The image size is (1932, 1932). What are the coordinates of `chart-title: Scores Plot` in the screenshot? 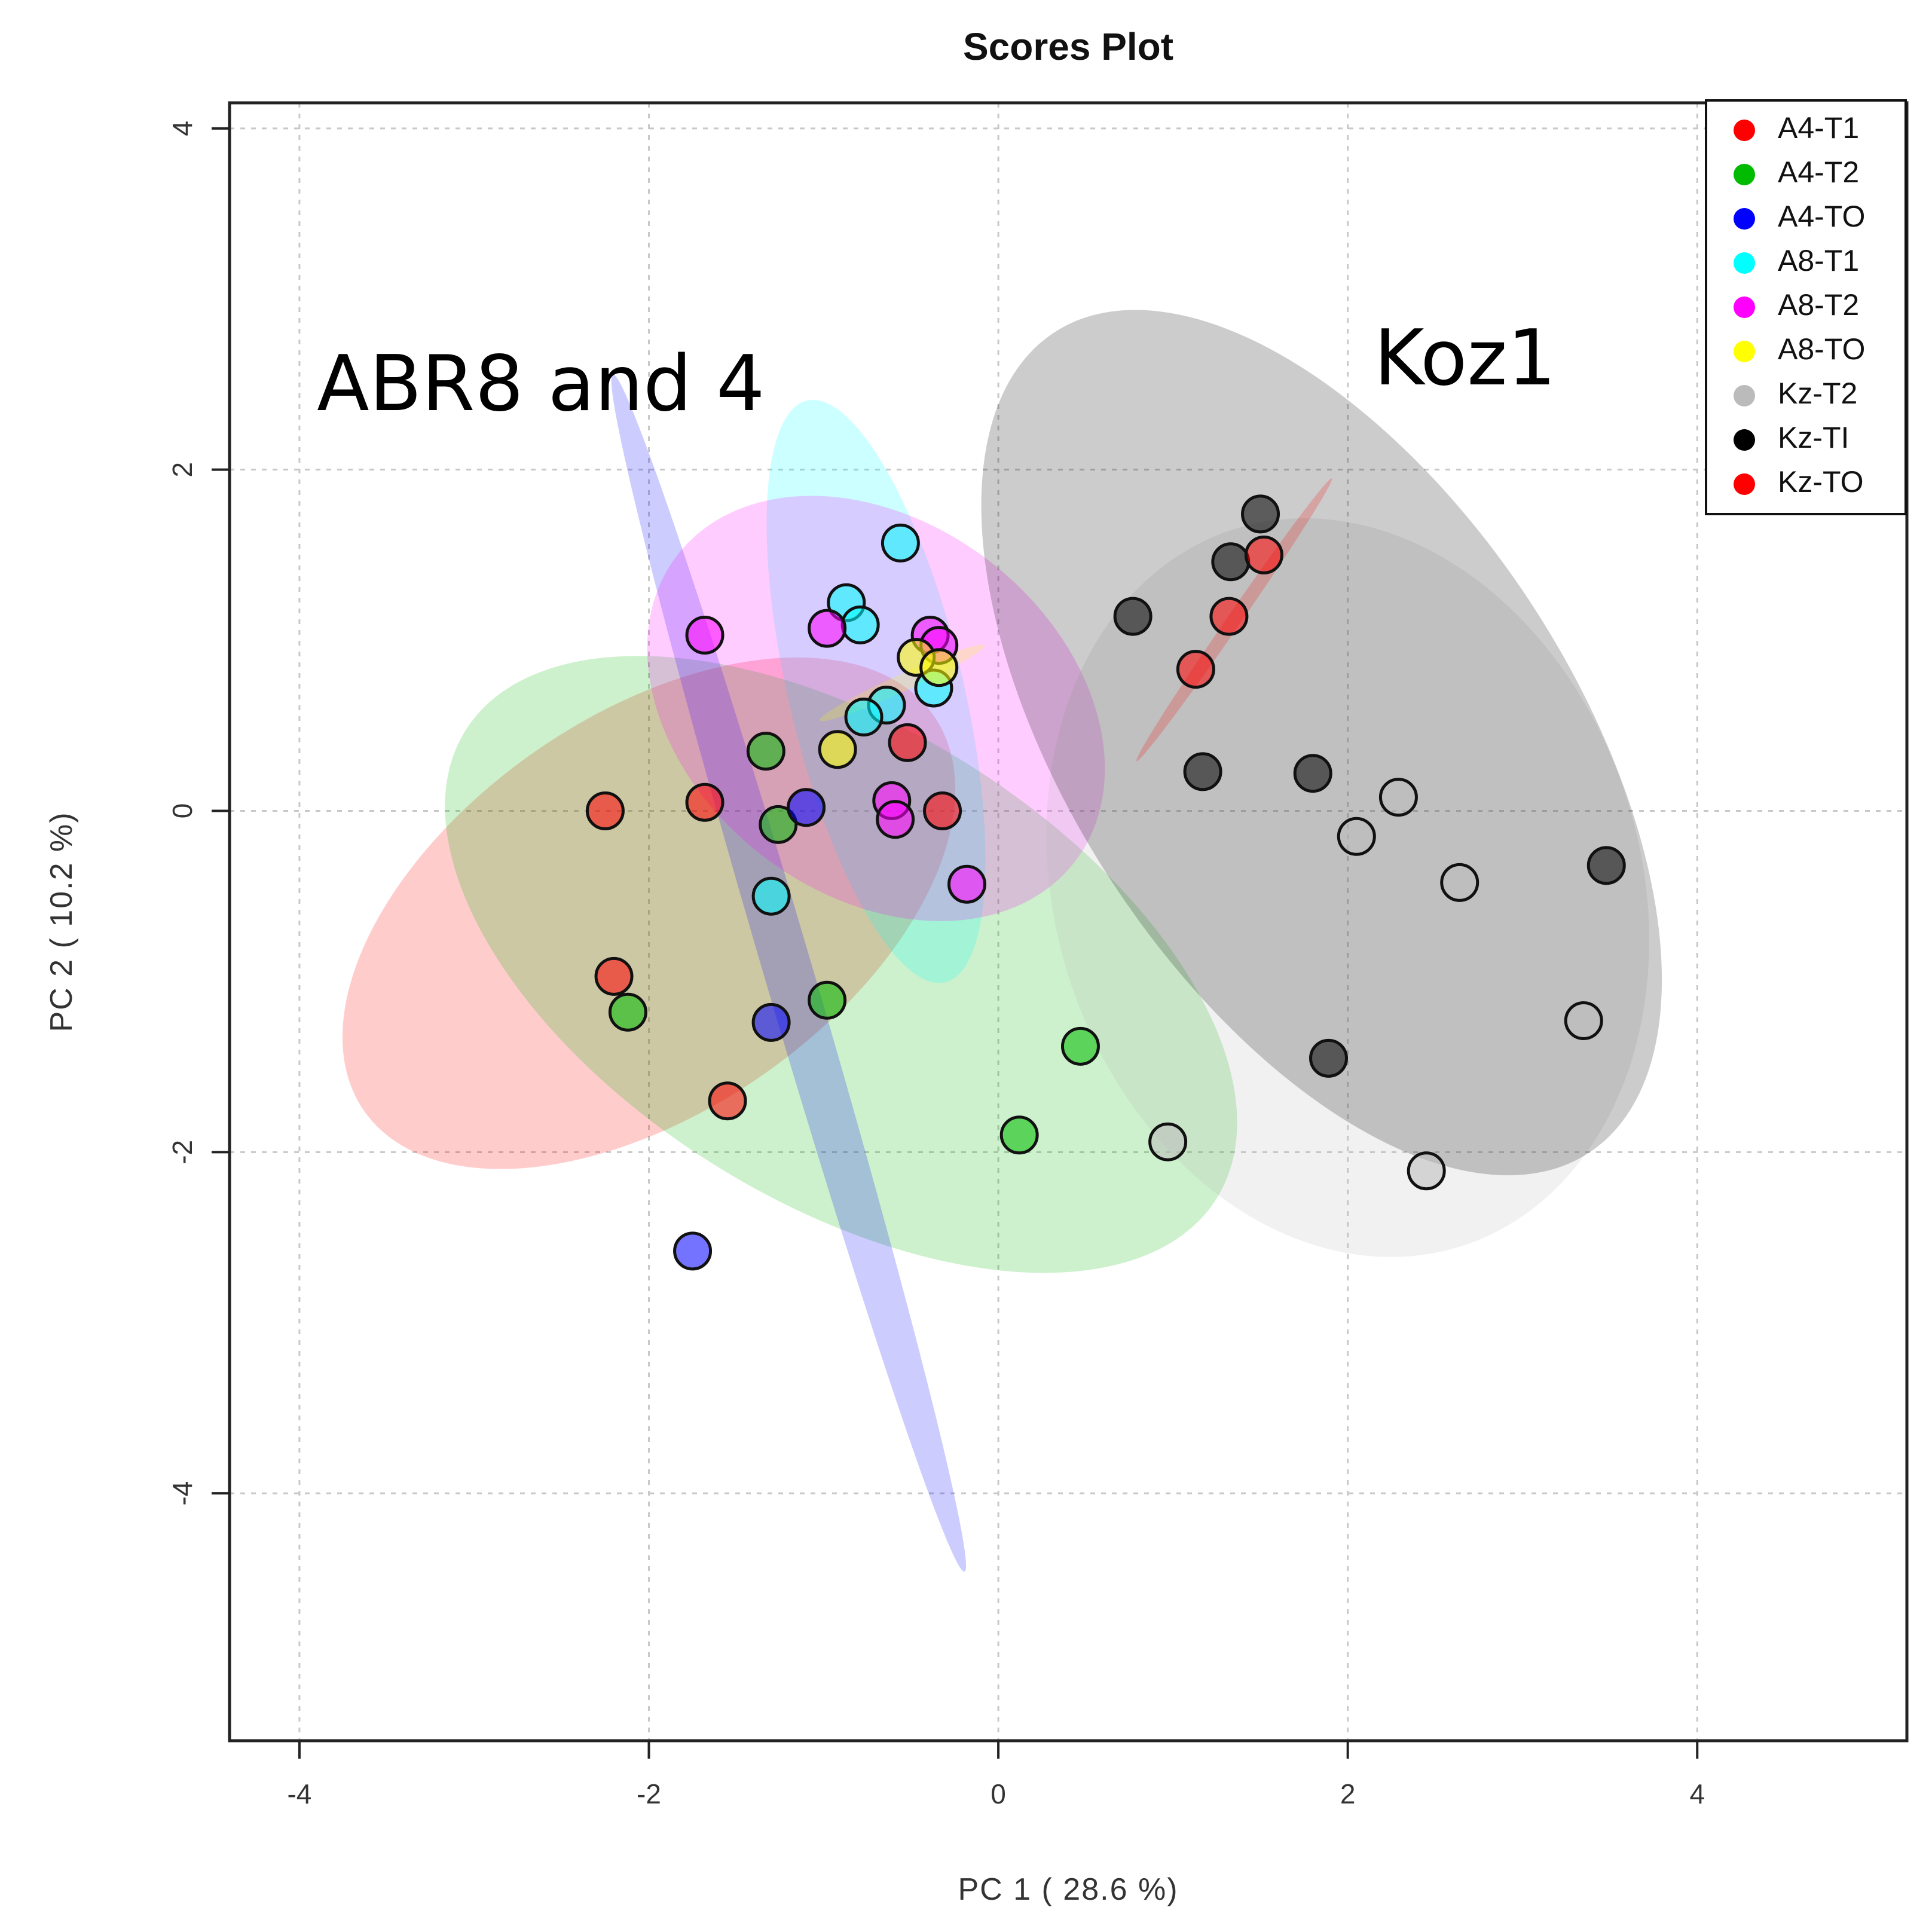 It's located at (1068, 46).